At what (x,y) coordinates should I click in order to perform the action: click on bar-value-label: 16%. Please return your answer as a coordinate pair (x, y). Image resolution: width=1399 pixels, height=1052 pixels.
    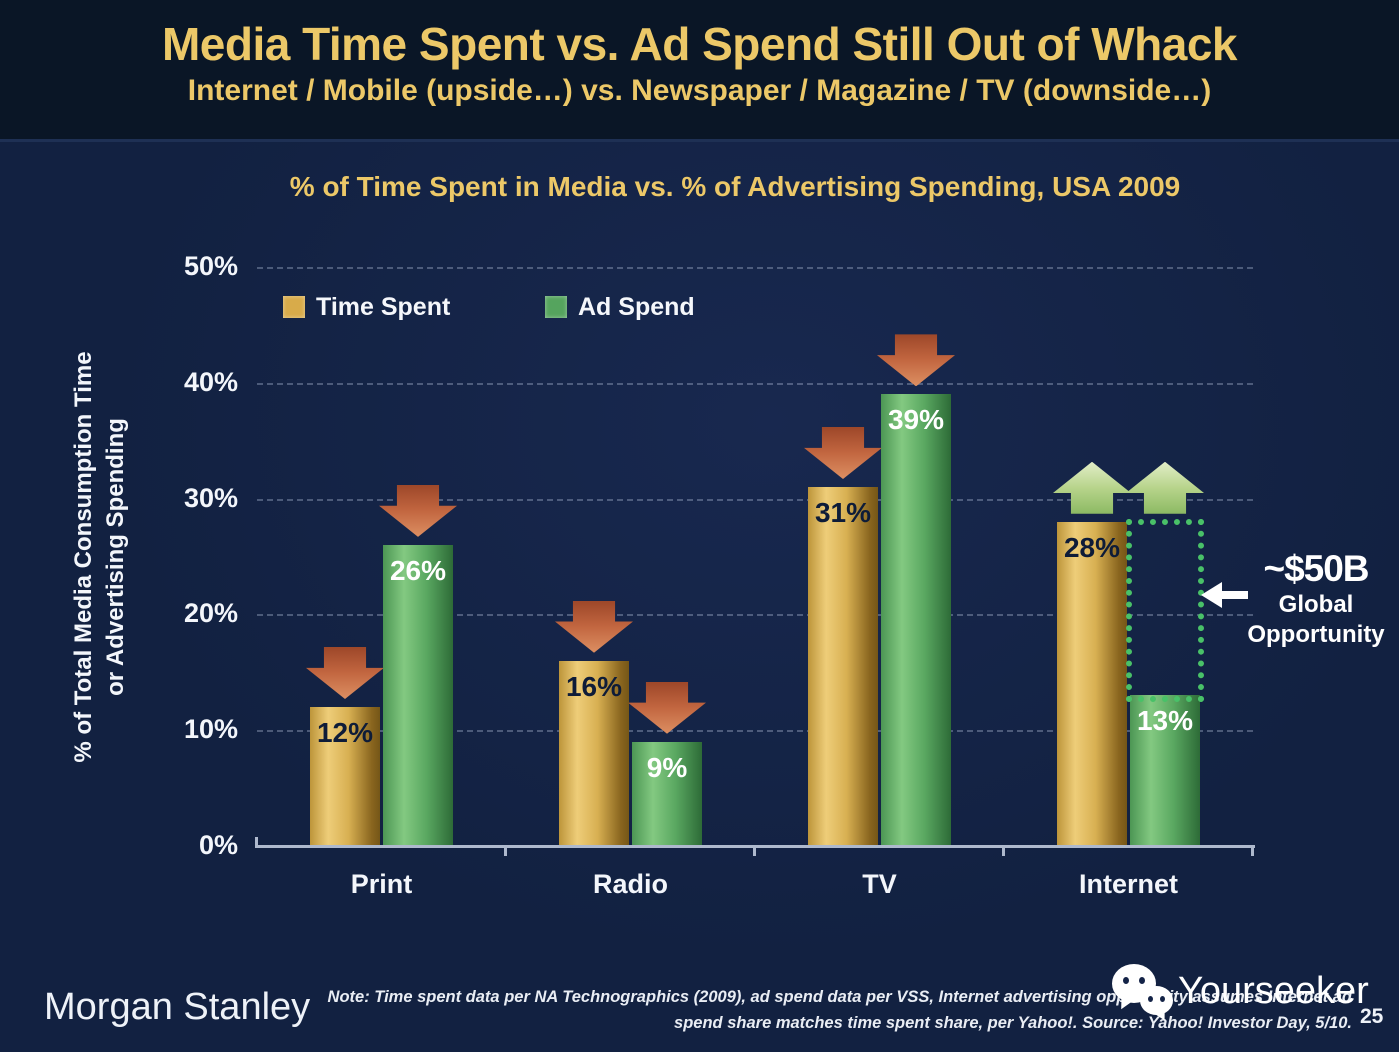
    Looking at the image, I should click on (594, 686).